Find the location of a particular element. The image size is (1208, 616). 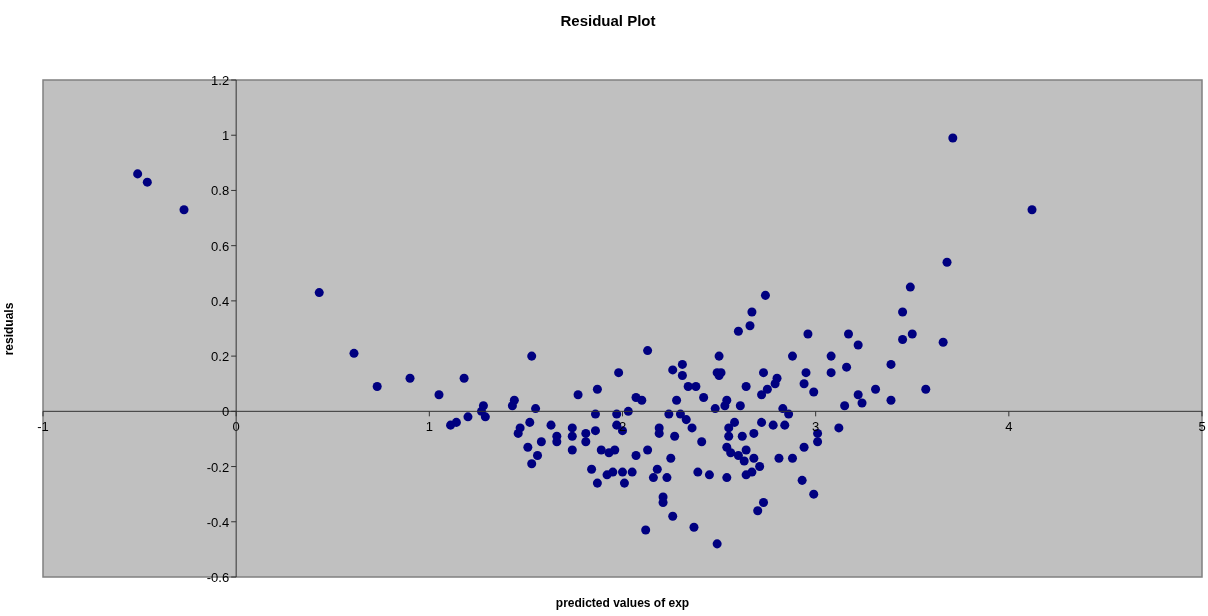

y-tick-label: 0.6 is located at coordinates (220, 246).